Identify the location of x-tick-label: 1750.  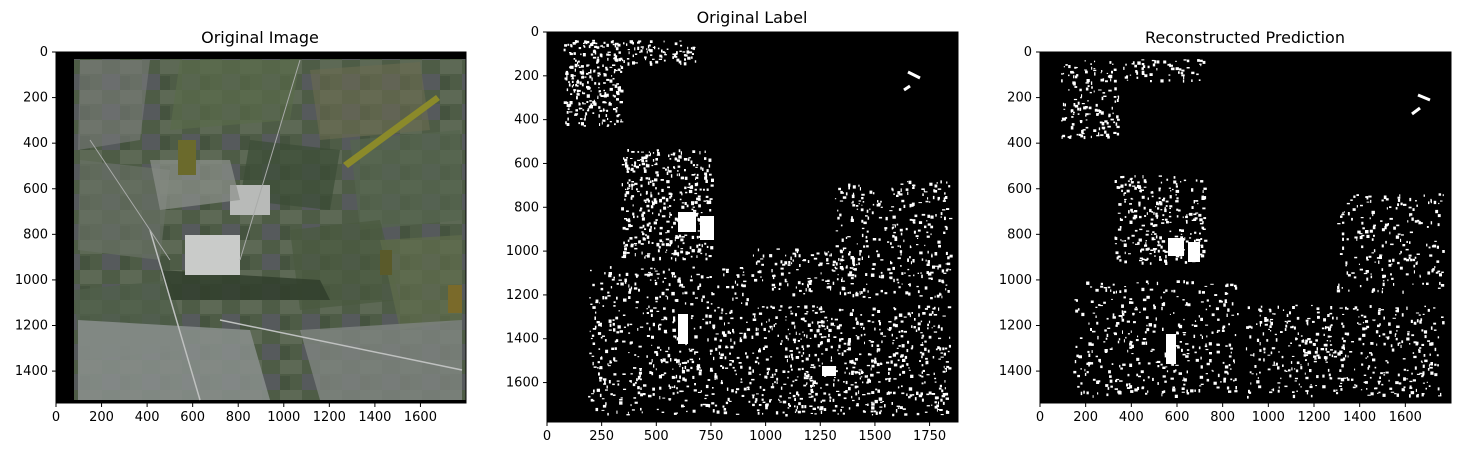
(929, 436).